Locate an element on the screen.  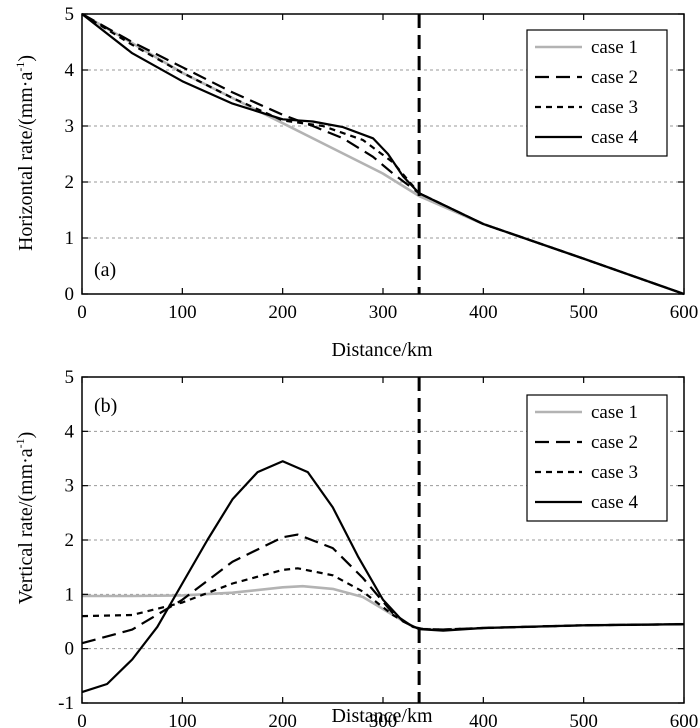
y-axis-title-b: Vertical rate/(mm·a-1) is located at coordinates (25, 518).